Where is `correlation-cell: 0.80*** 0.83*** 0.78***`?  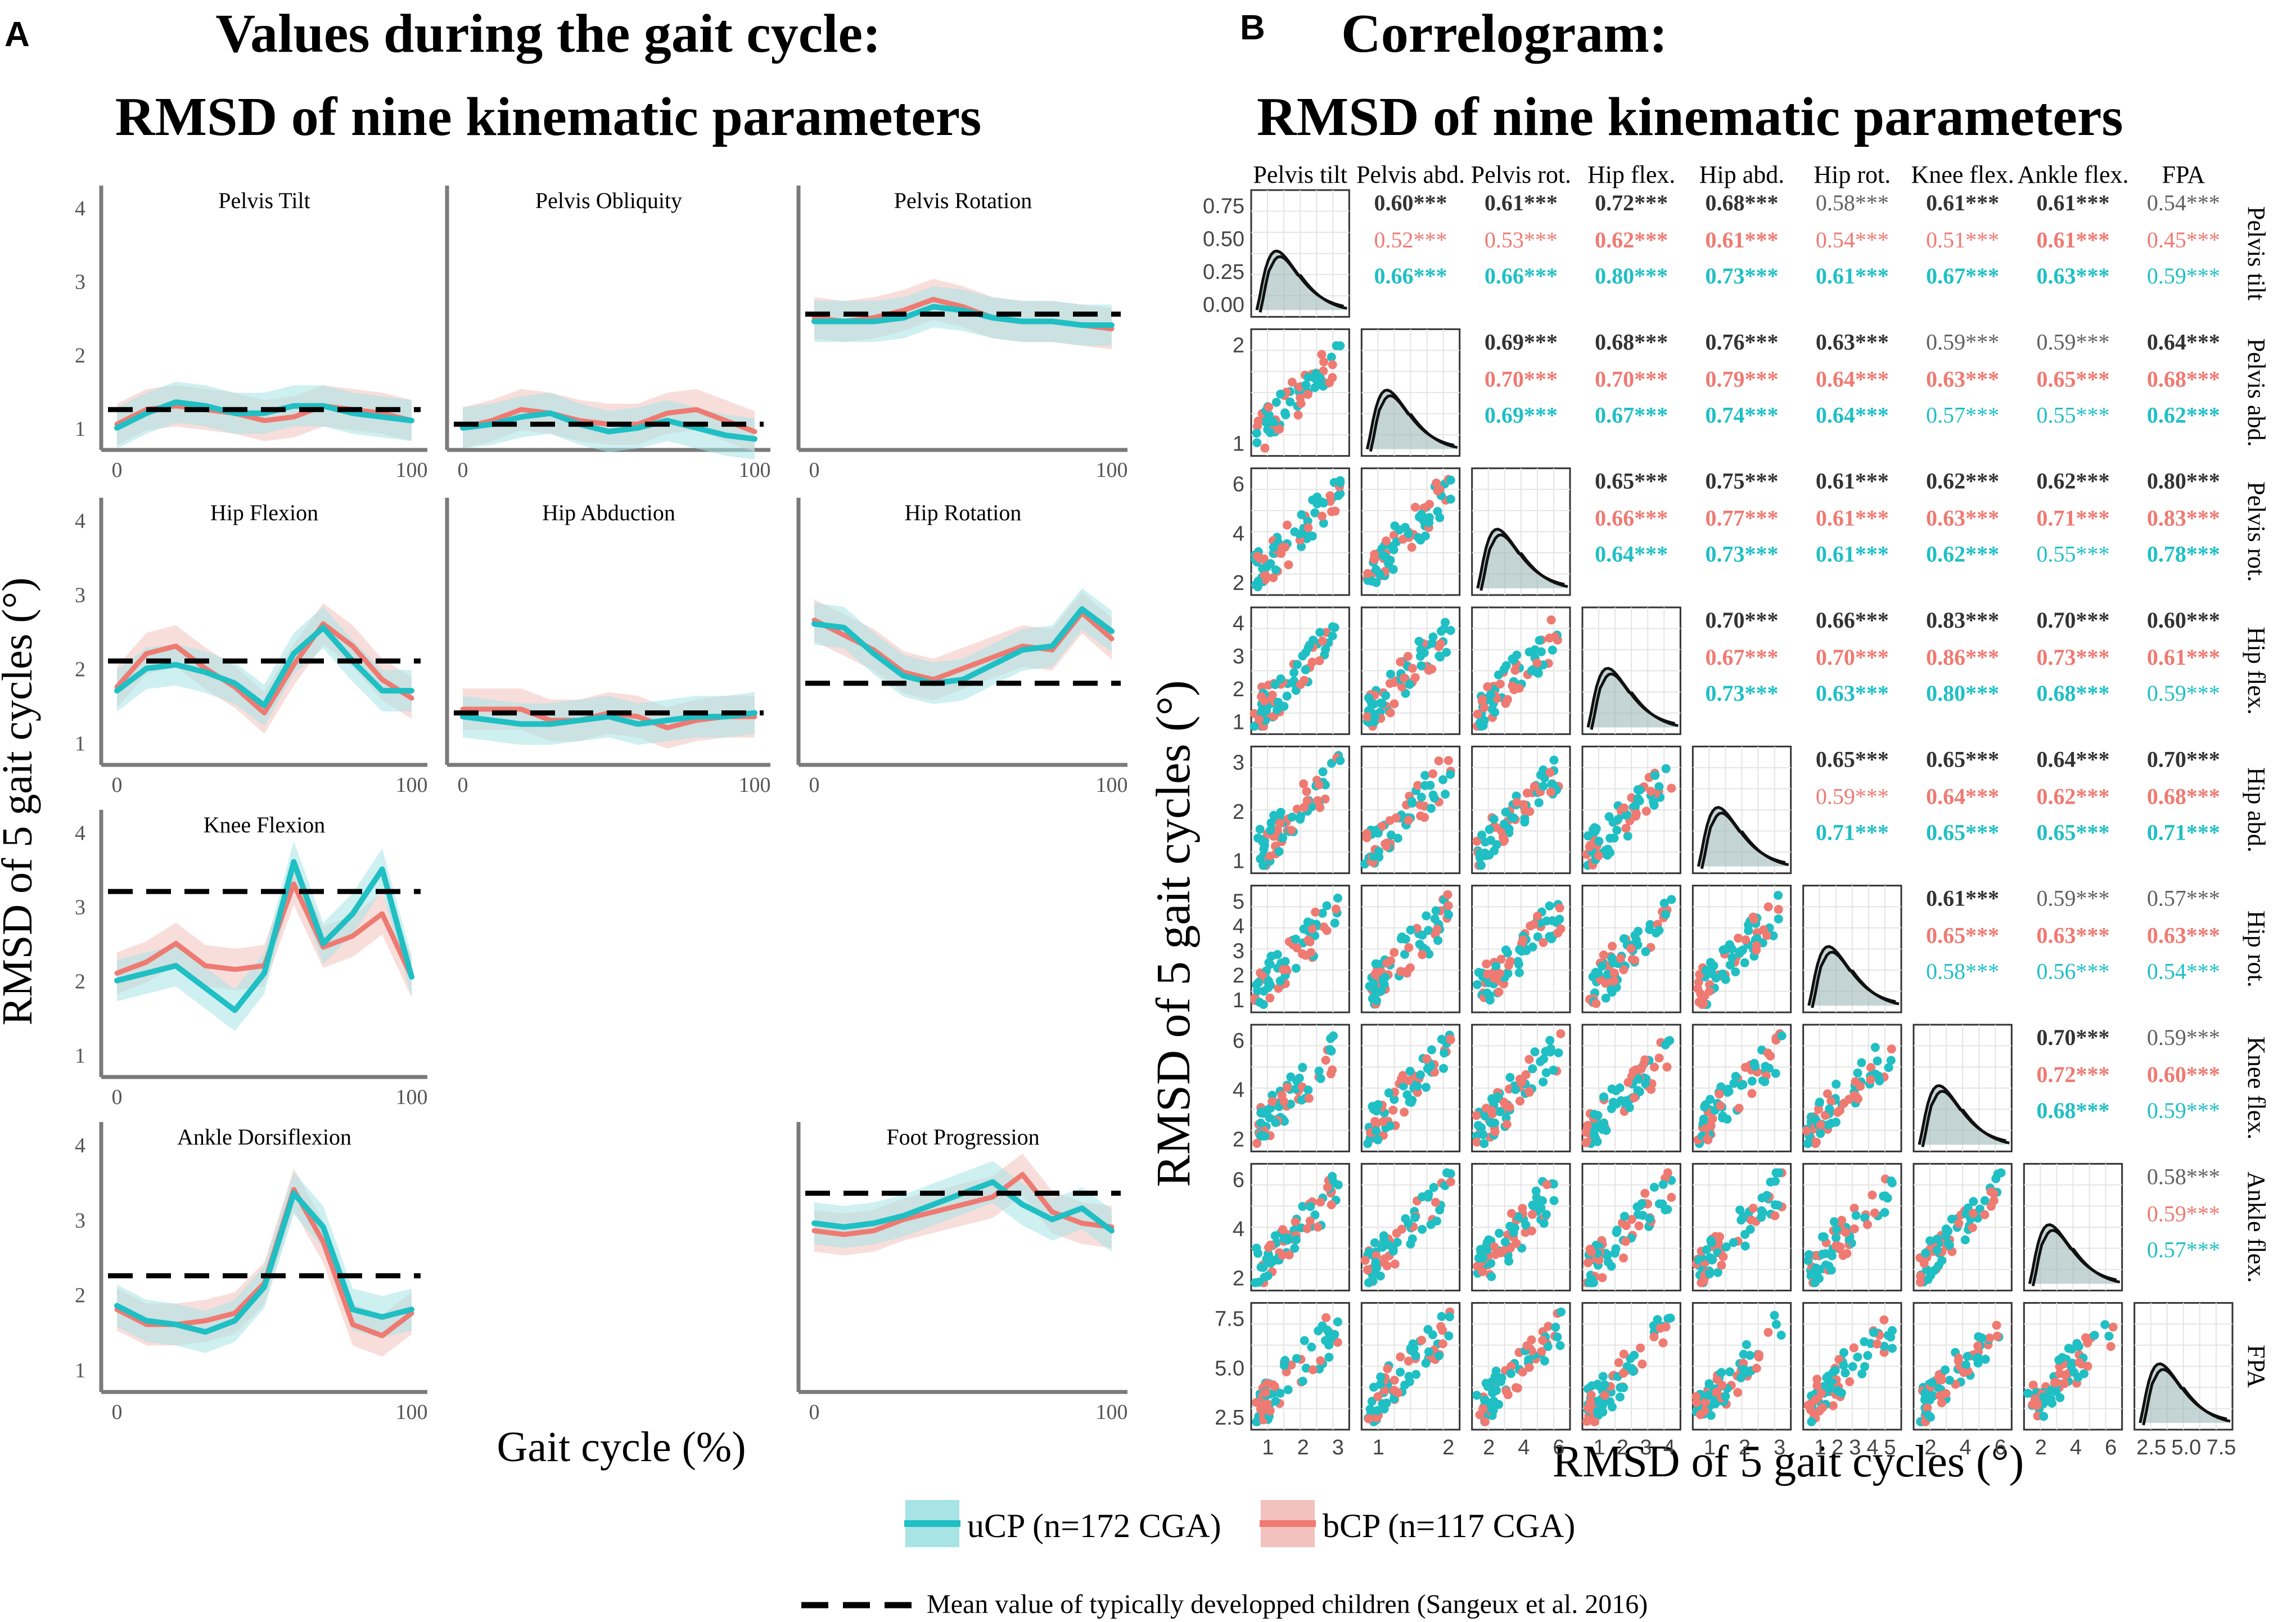
correlation-cell: 0.80*** 0.83*** 0.78*** is located at coordinates (2183, 517).